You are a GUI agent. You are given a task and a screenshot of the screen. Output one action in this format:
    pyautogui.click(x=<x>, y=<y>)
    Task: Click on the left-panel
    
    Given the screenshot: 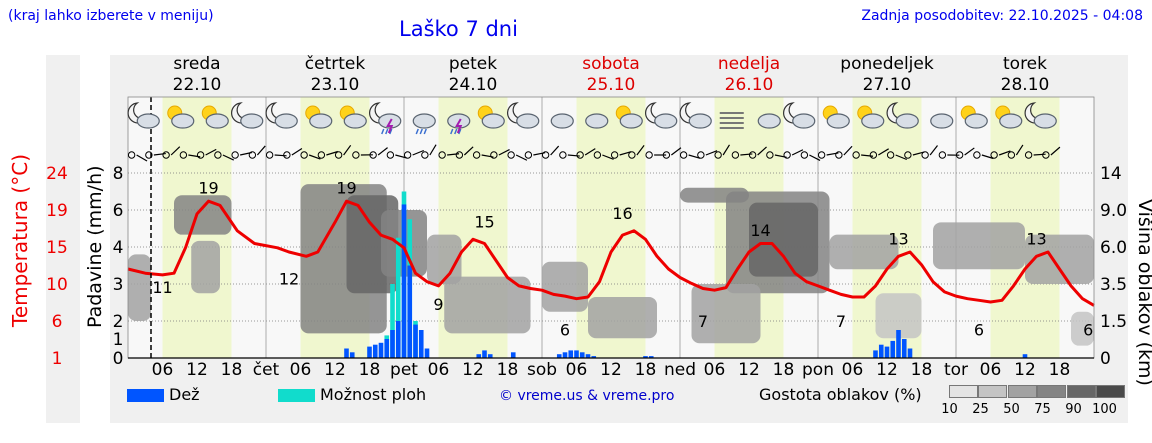 What is the action you would take?
    pyautogui.click(x=63, y=239)
    